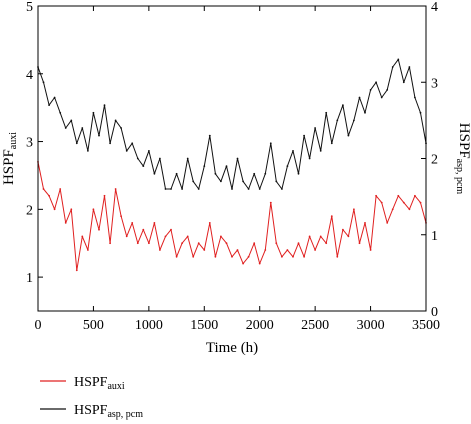 This screenshot has width=471, height=424. Describe the element at coordinates (149, 325) in the screenshot. I see `x-tick-label: 1000` at that location.